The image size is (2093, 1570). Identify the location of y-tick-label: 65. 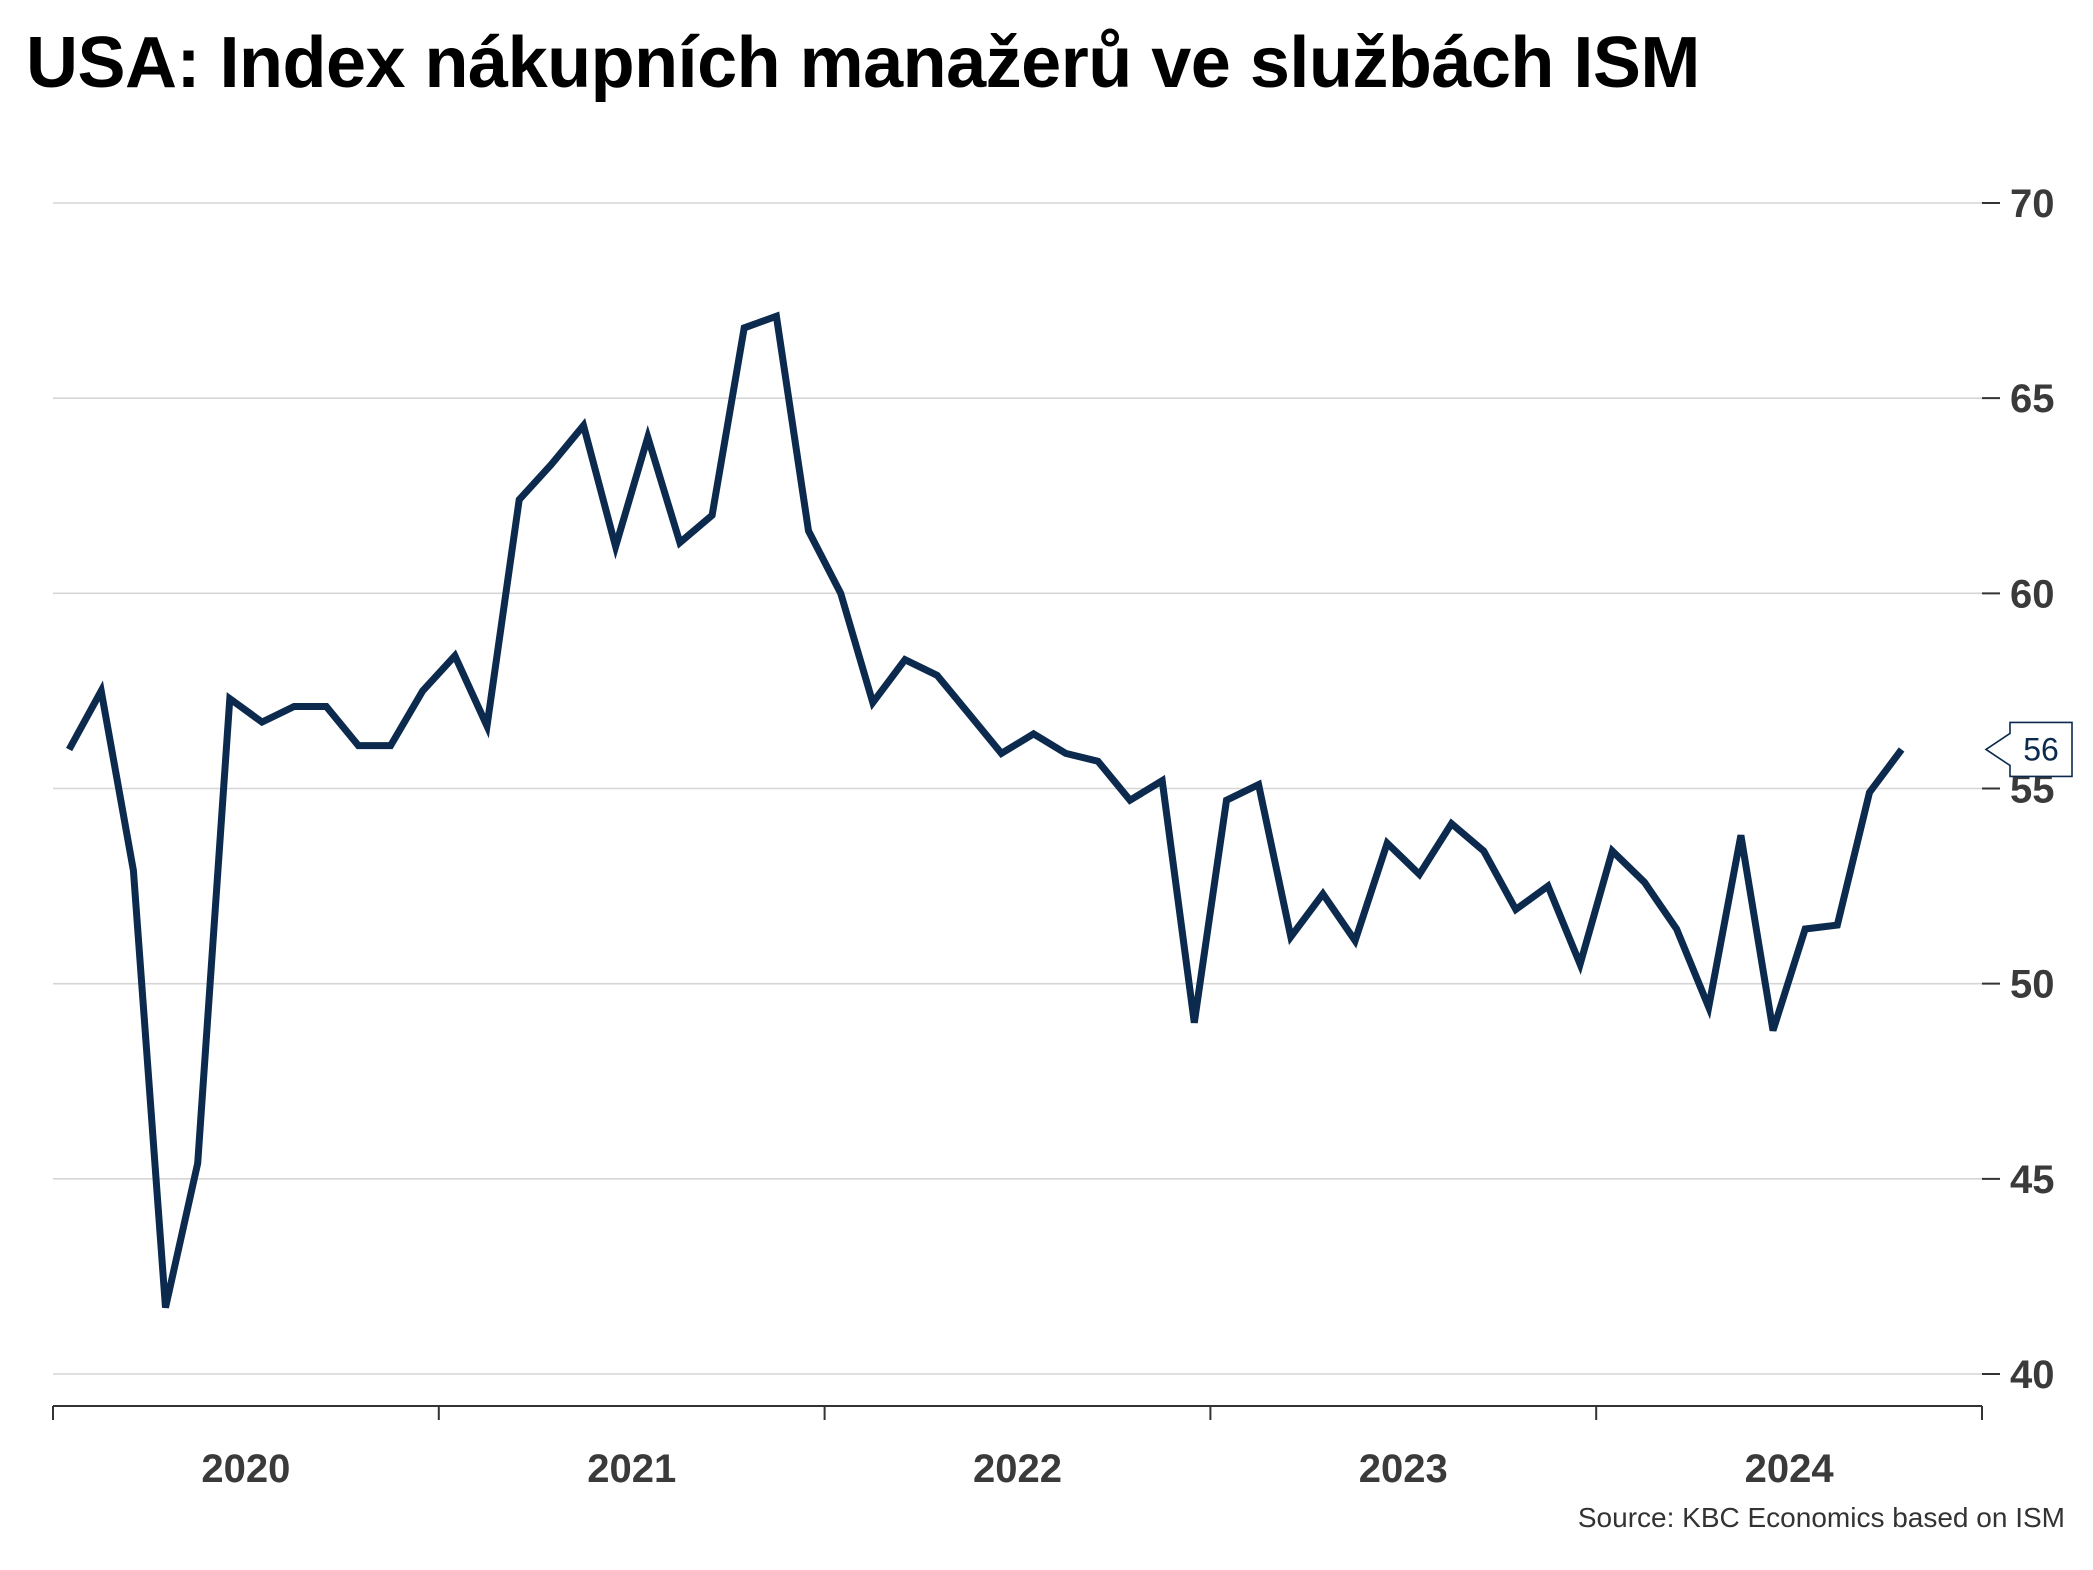
(2032, 399).